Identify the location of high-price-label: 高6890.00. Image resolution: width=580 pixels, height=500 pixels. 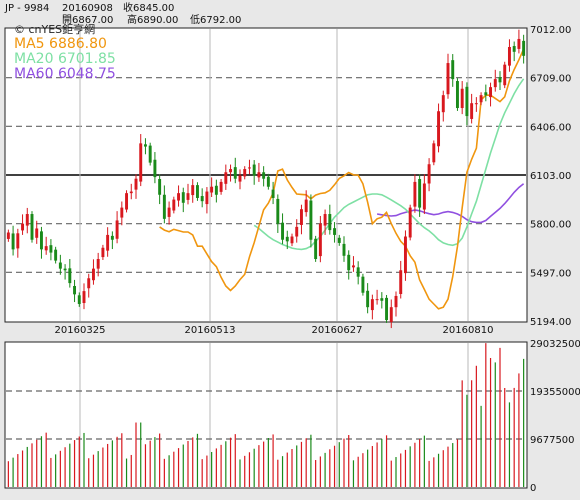
(153, 20).